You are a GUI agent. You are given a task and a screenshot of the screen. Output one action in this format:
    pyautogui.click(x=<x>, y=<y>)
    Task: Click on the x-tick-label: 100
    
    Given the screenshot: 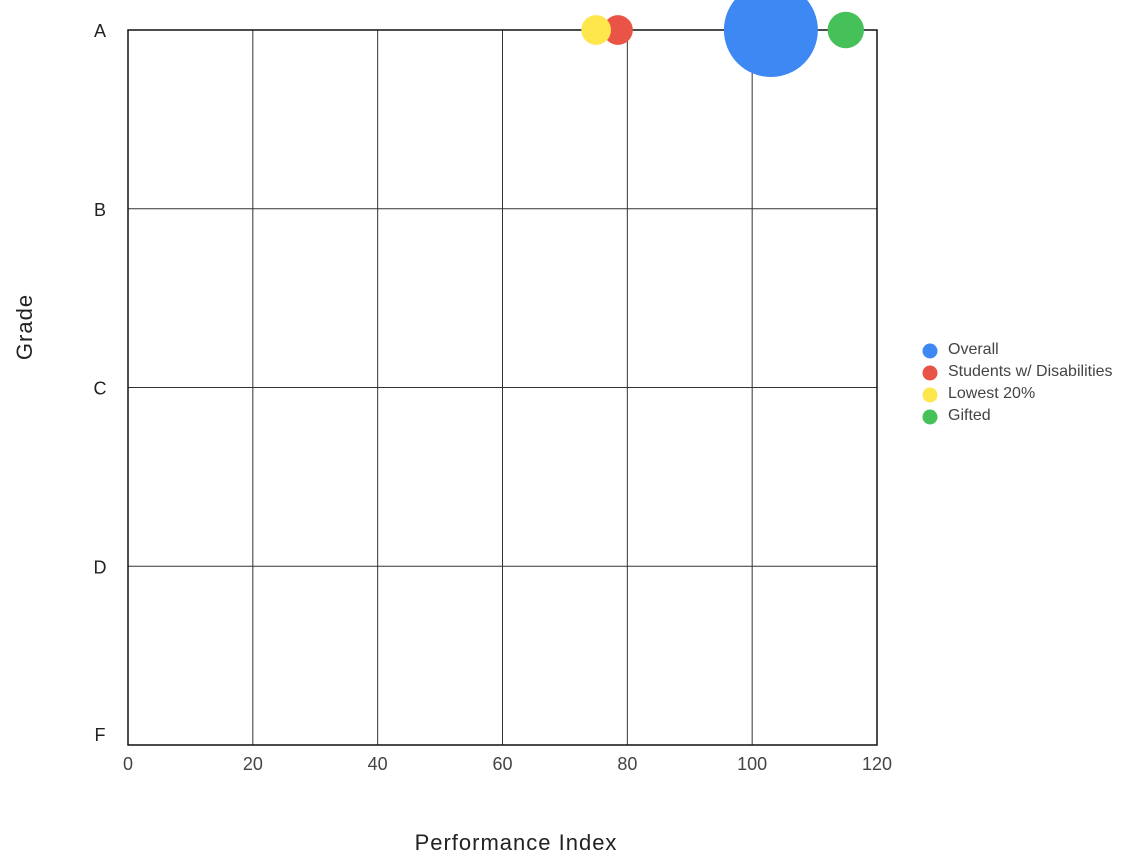 What is the action you would take?
    pyautogui.click(x=752, y=764)
    